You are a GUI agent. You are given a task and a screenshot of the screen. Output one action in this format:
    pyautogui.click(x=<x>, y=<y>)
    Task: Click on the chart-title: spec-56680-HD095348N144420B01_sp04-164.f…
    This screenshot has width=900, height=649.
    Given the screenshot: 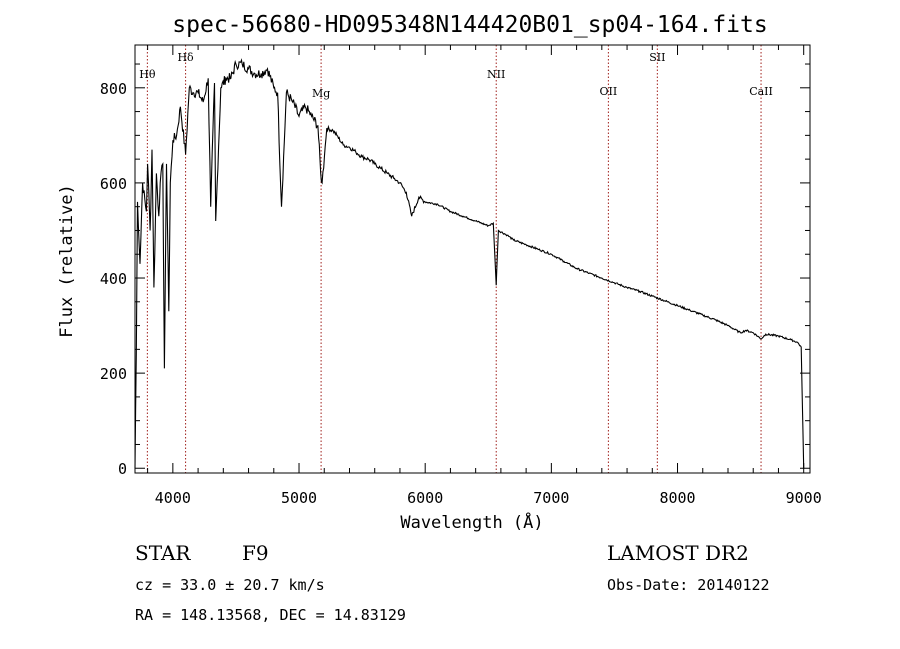 What is the action you would take?
    pyautogui.click(x=469, y=25)
    